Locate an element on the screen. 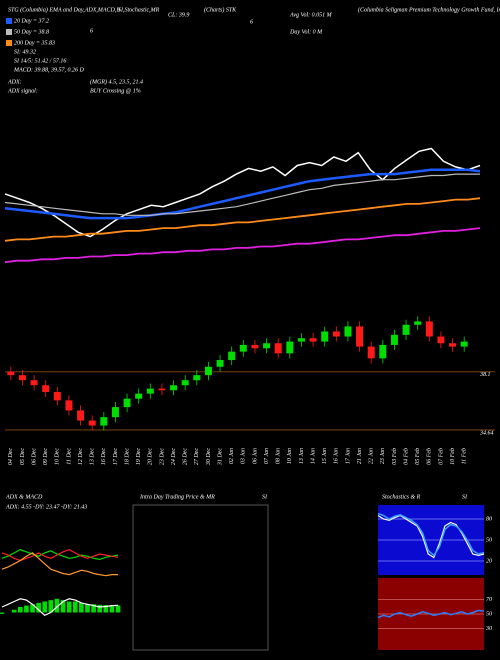  x-tick-label: 21 Jan is located at coordinates (360, 456).